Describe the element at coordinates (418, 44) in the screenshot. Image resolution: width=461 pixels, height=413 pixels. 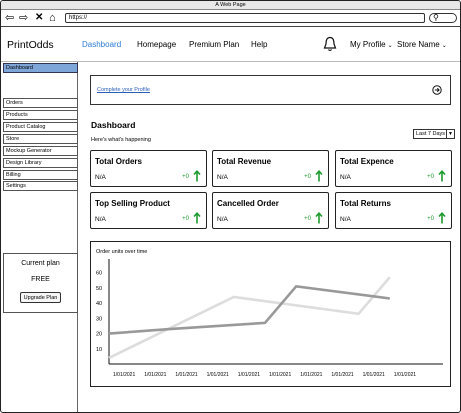
I see `store-label: Store Name` at that location.